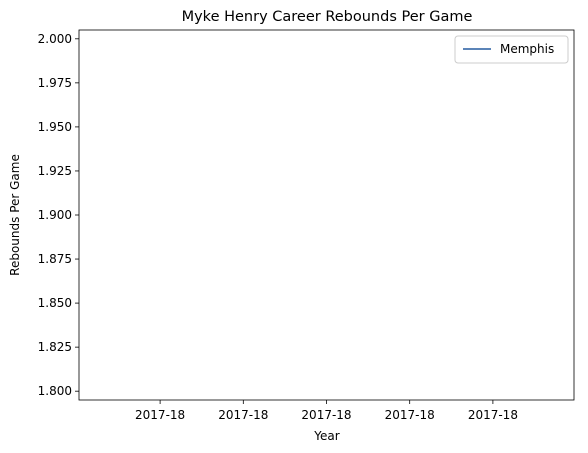  Describe the element at coordinates (15, 215) in the screenshot. I see `y-axis-title: Rebounds Per Game` at that location.